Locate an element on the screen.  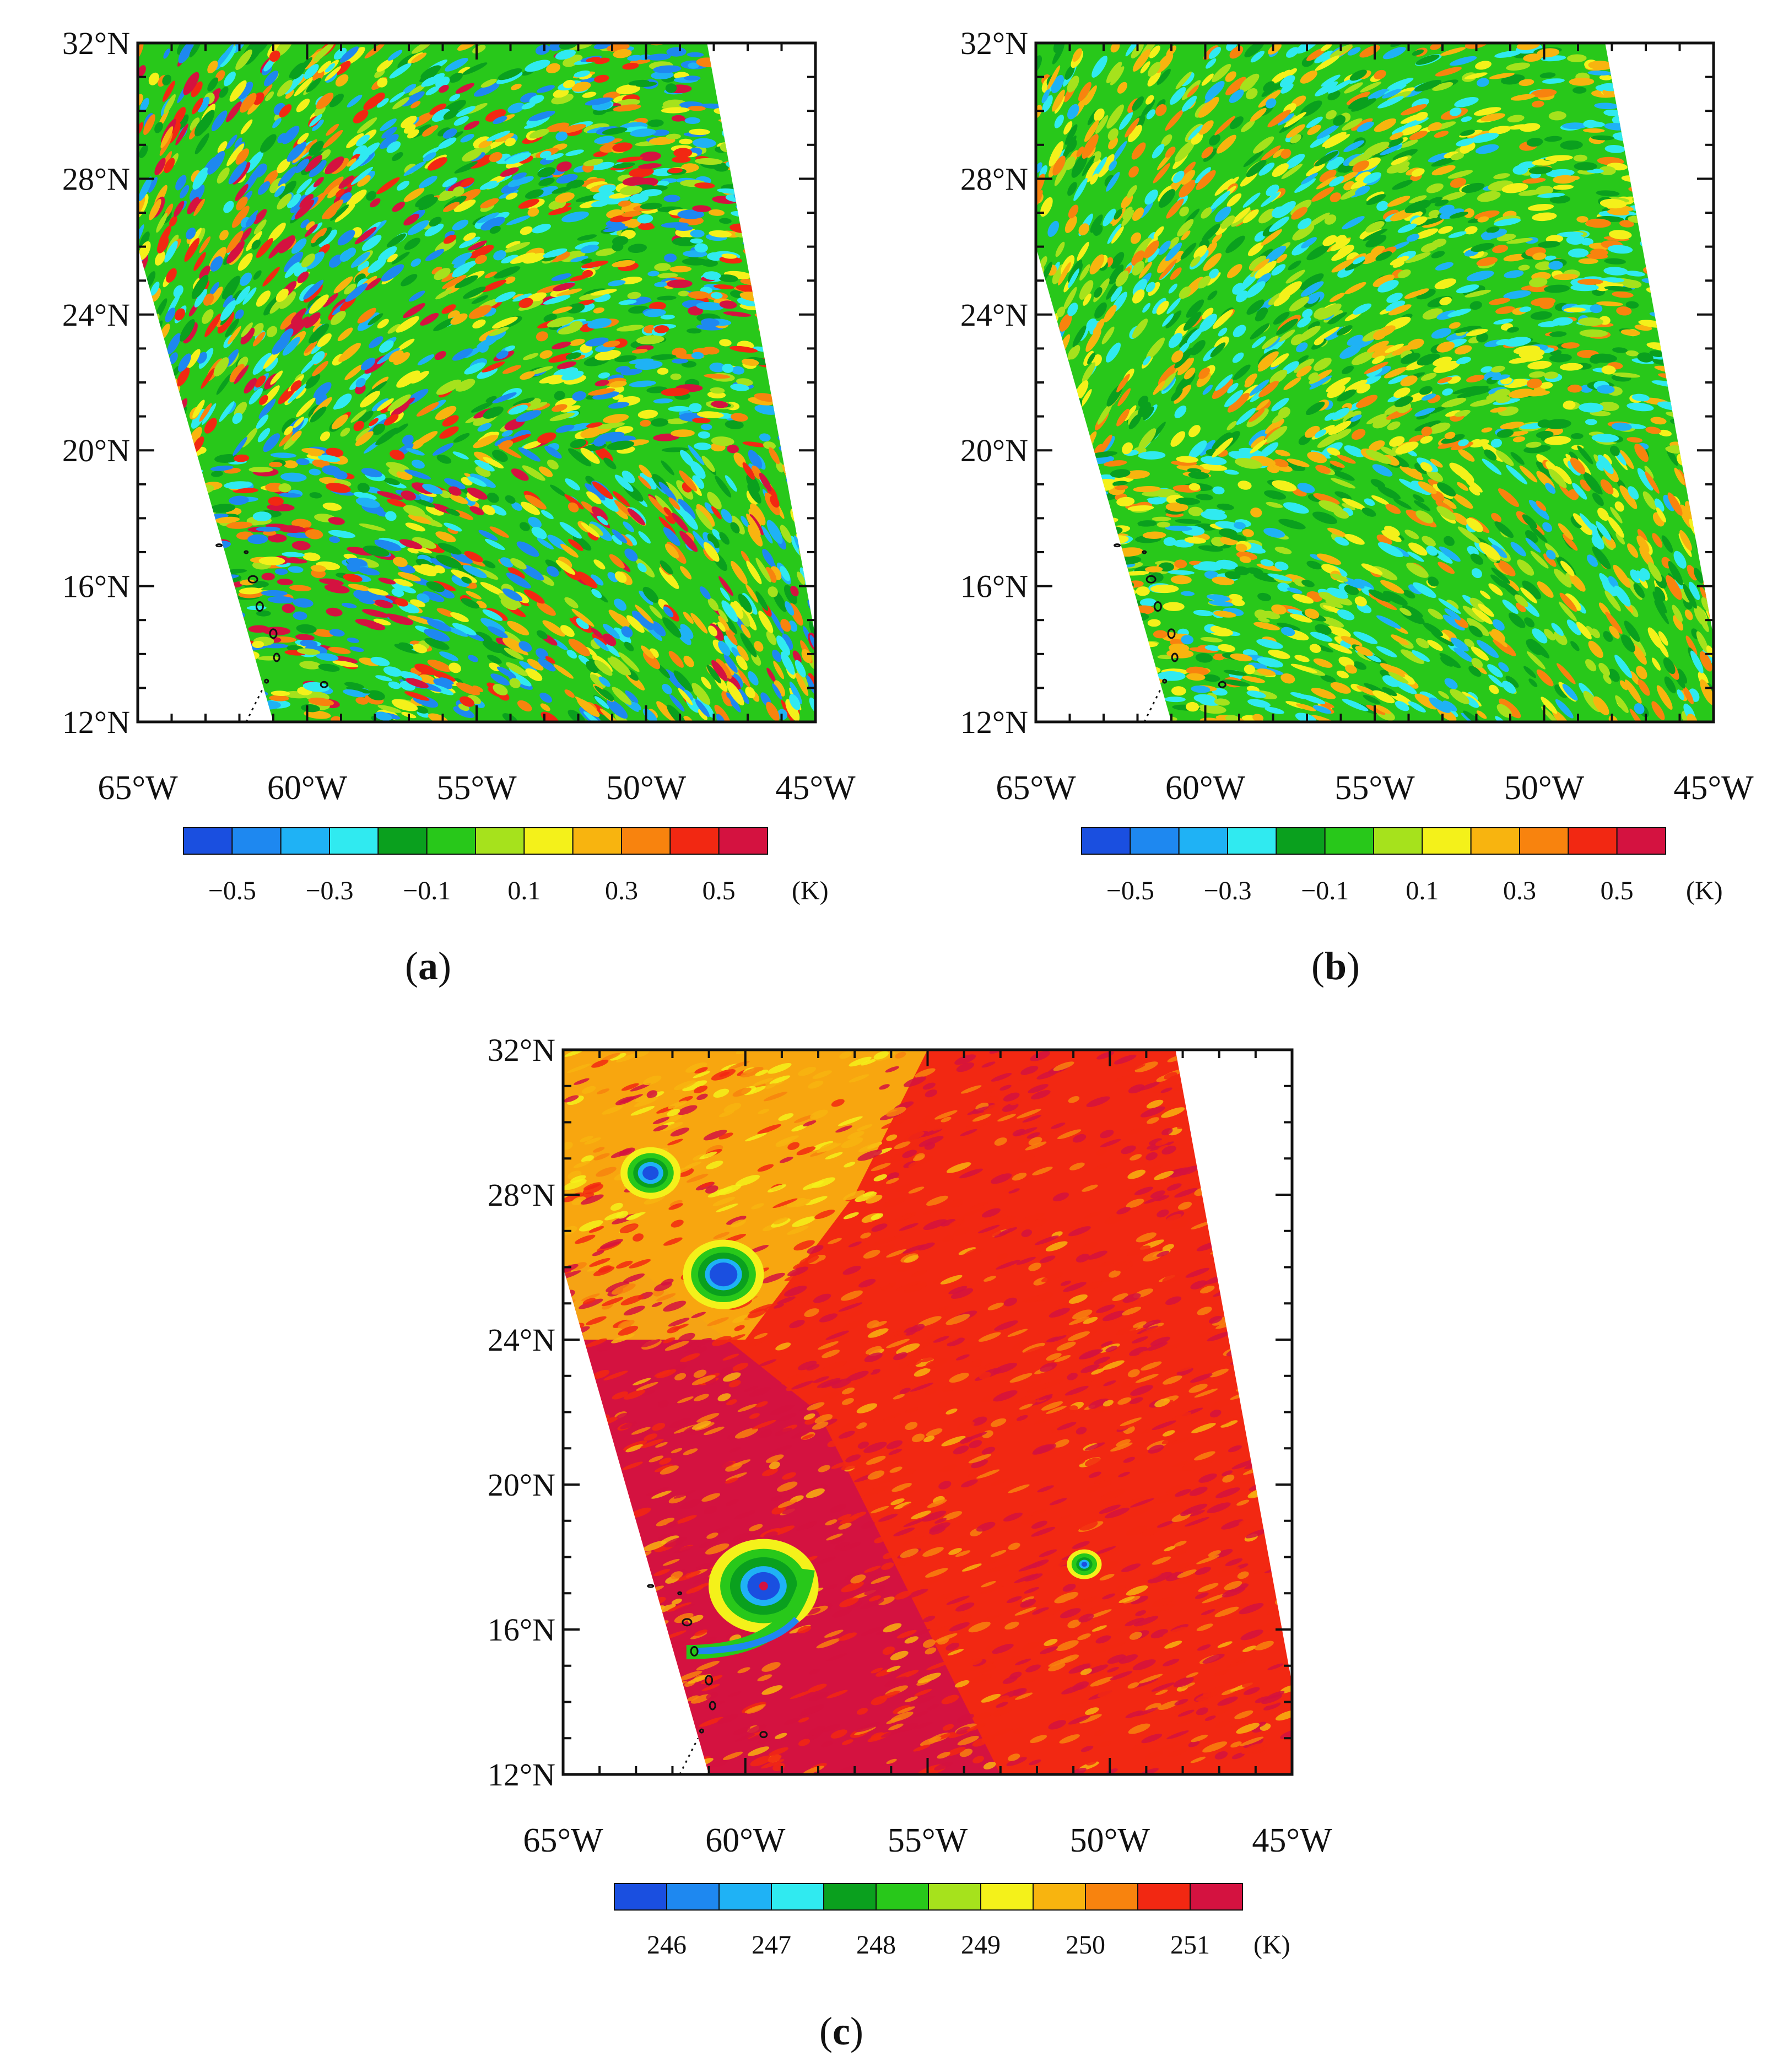
colorbar-unit-a: (K) is located at coordinates (810, 890).